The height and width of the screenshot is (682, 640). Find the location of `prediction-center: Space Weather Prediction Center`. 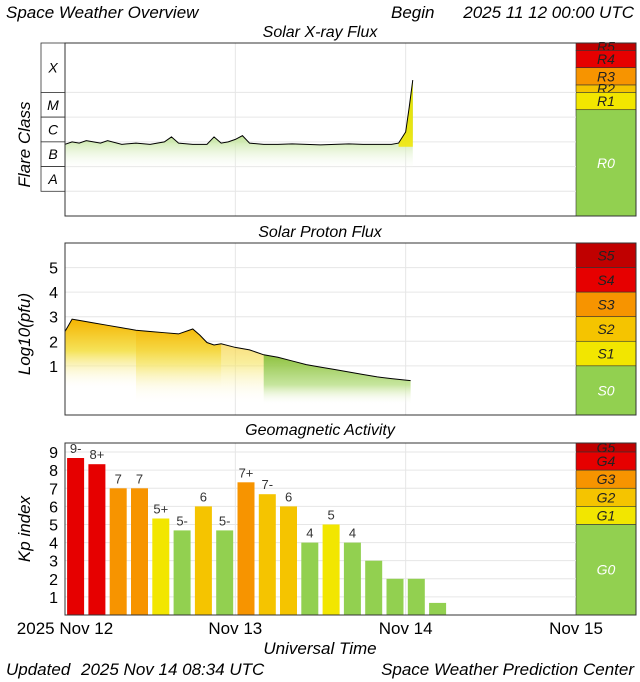

prediction-center: Space Weather Prediction Center is located at coordinates (508, 669).